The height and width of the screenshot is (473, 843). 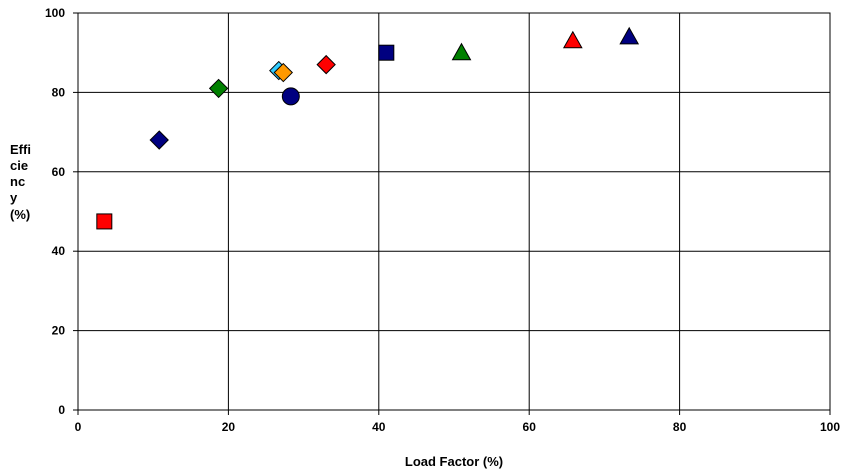 I want to click on x-axis-title: Load Factor (%), so click(x=454, y=461).